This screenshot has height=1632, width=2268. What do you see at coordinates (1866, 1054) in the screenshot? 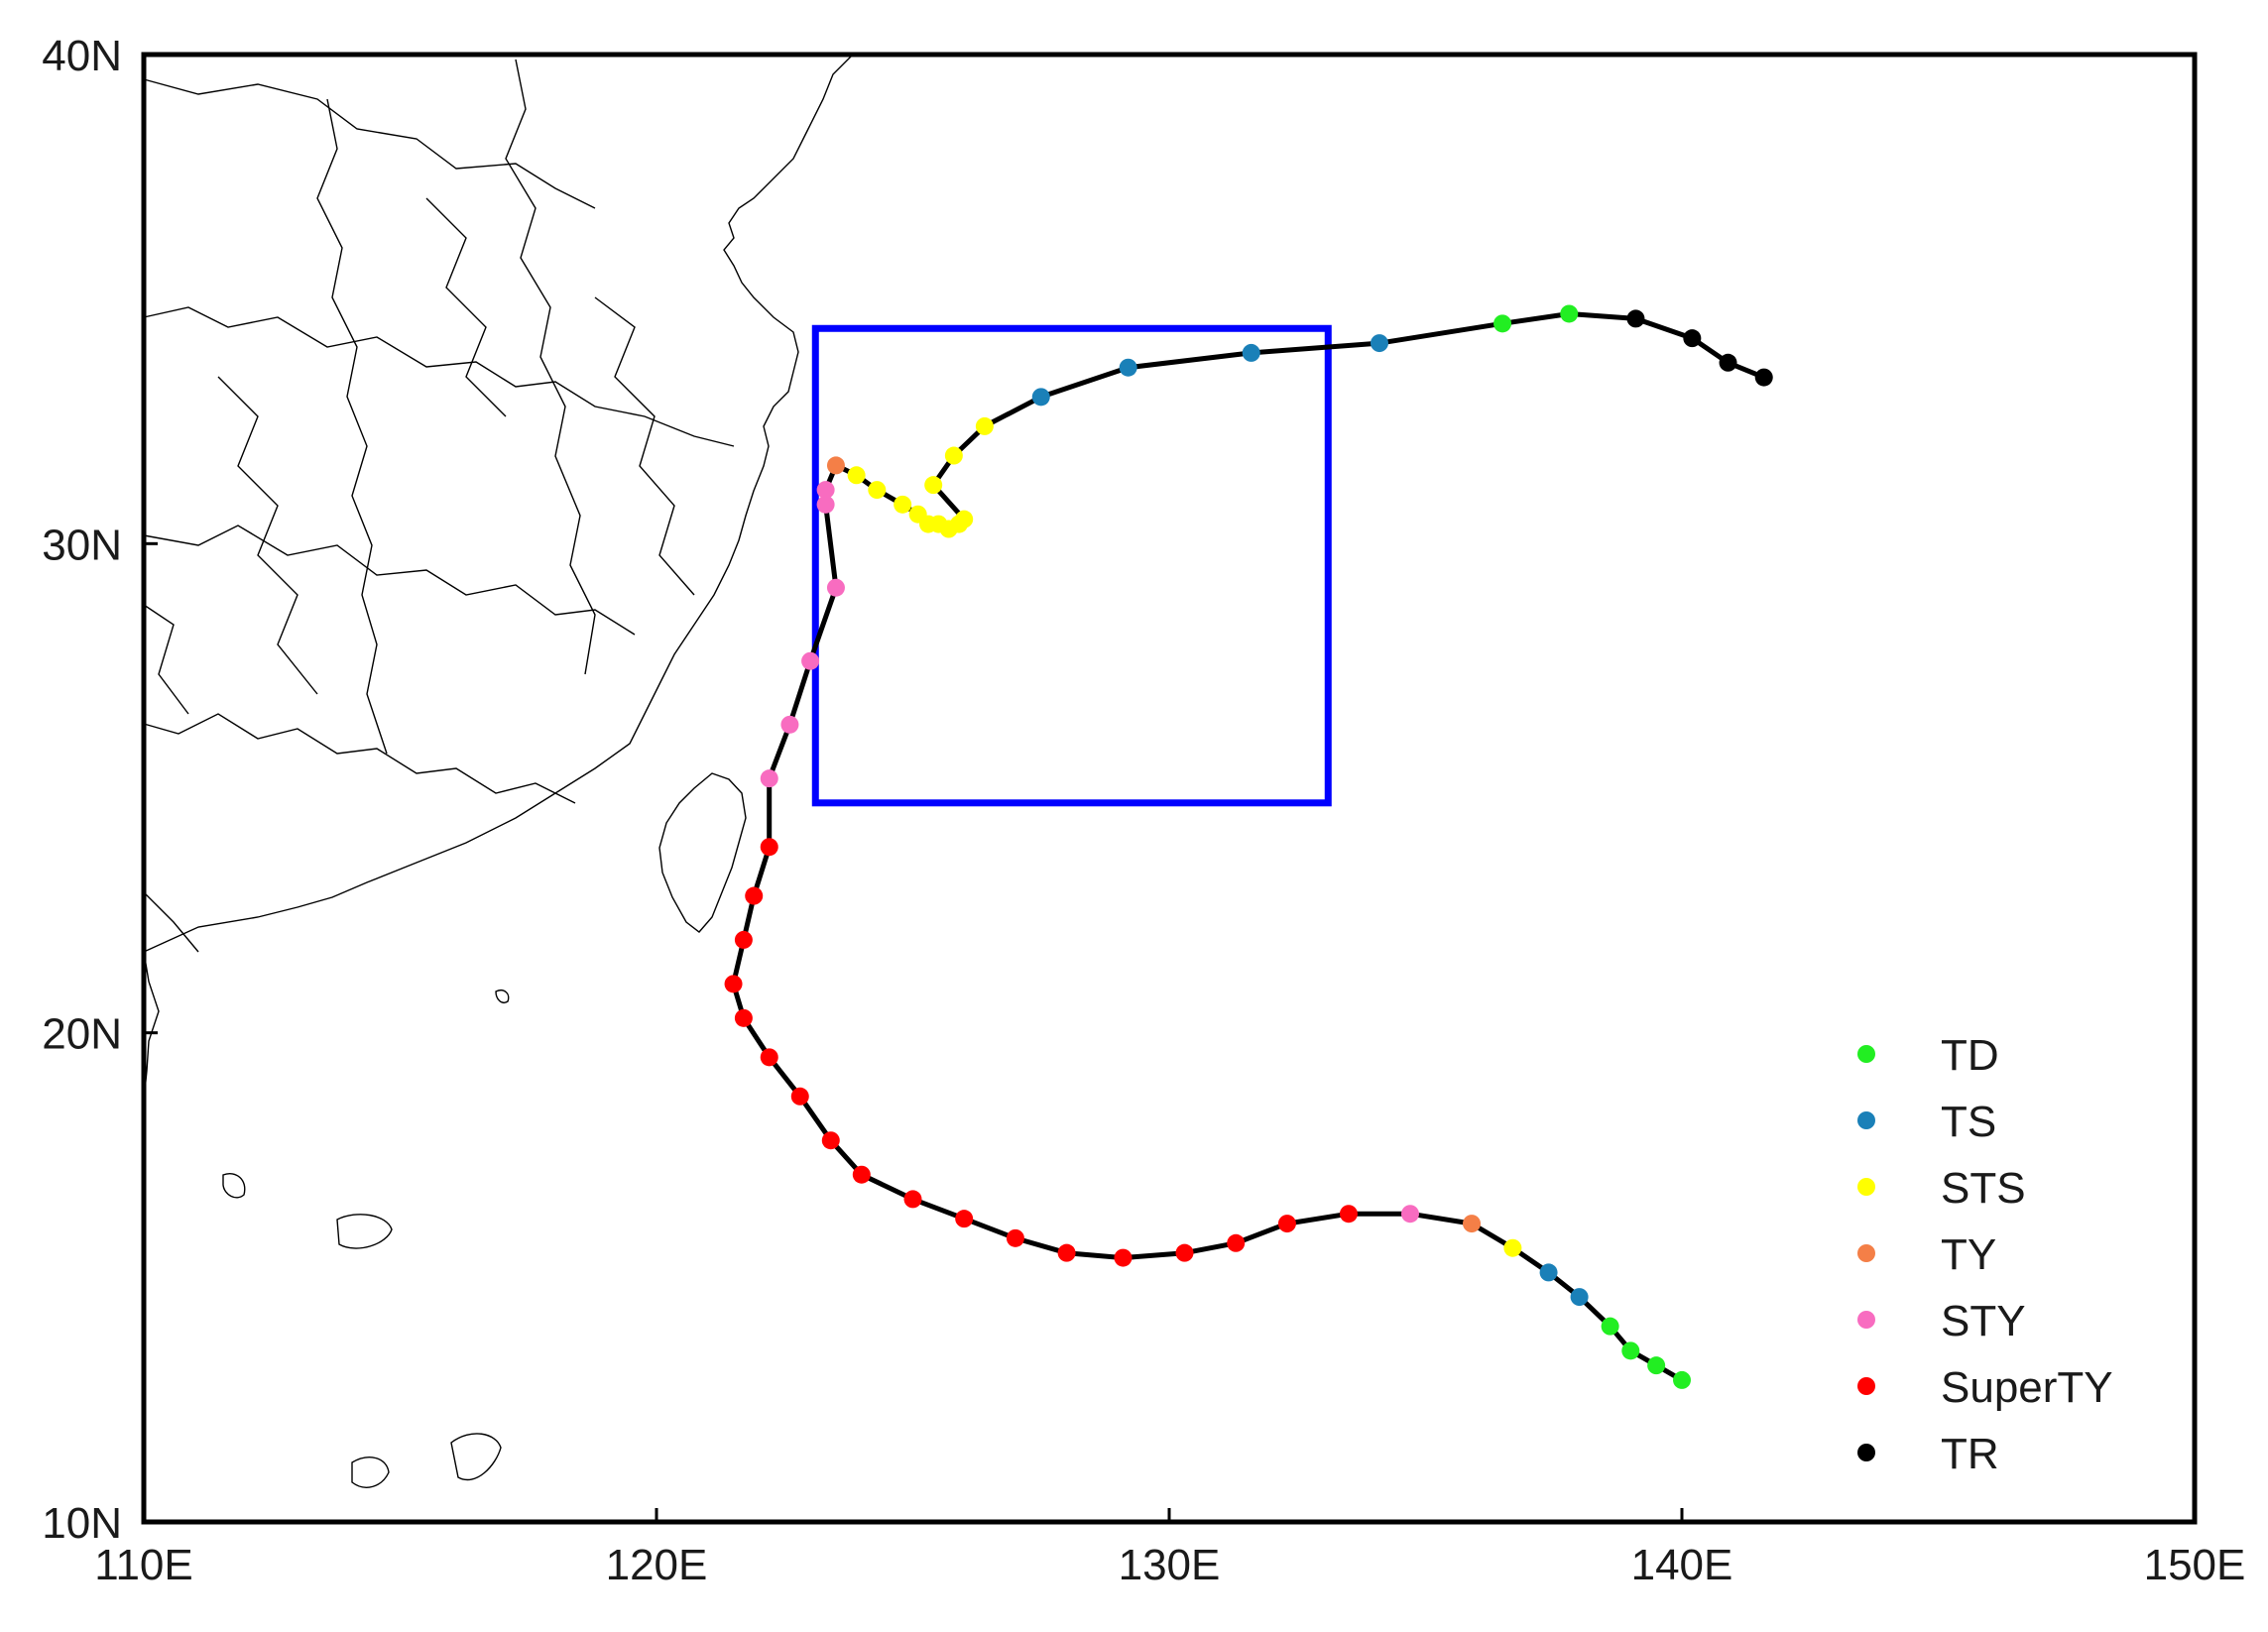
I see `legend-marker-td` at bounding box center [1866, 1054].